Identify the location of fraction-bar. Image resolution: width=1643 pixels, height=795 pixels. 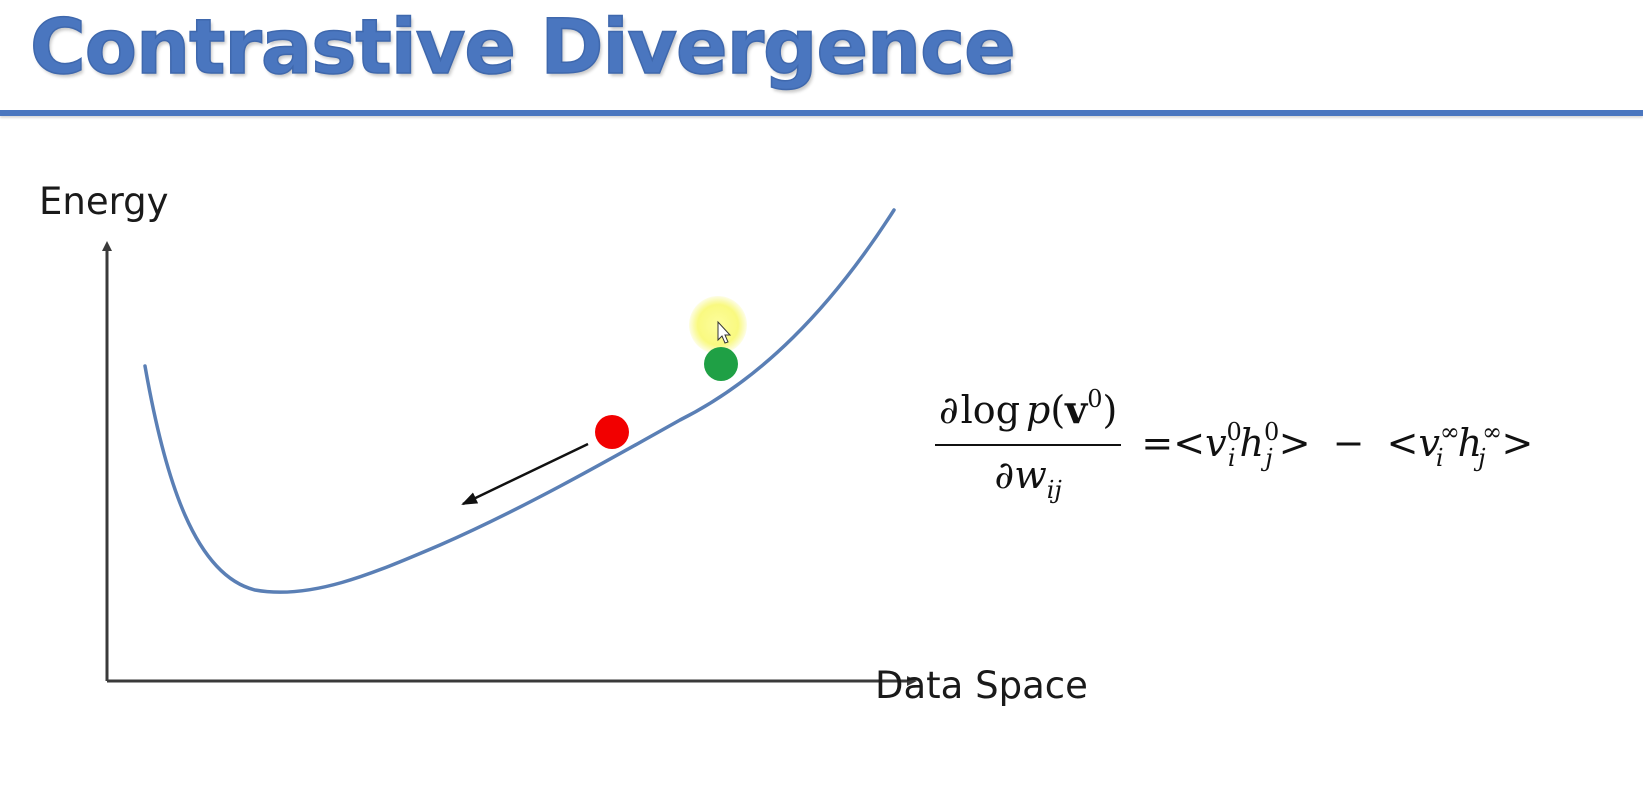
(1028, 445).